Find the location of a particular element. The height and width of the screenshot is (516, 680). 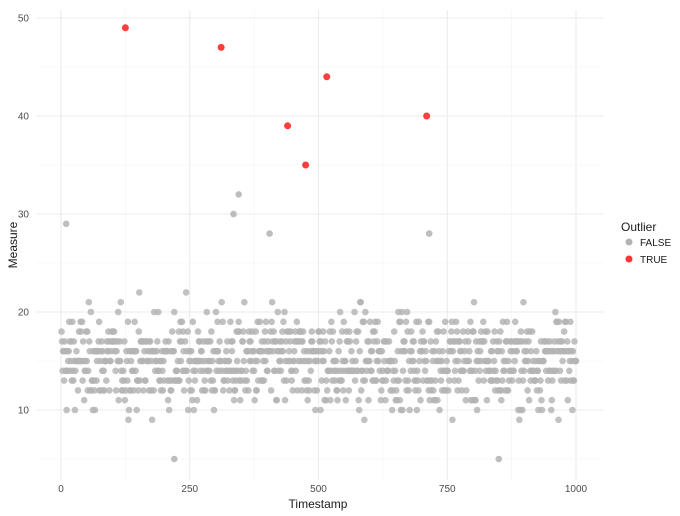

legend-false-label: FALSE is located at coordinates (655, 243).